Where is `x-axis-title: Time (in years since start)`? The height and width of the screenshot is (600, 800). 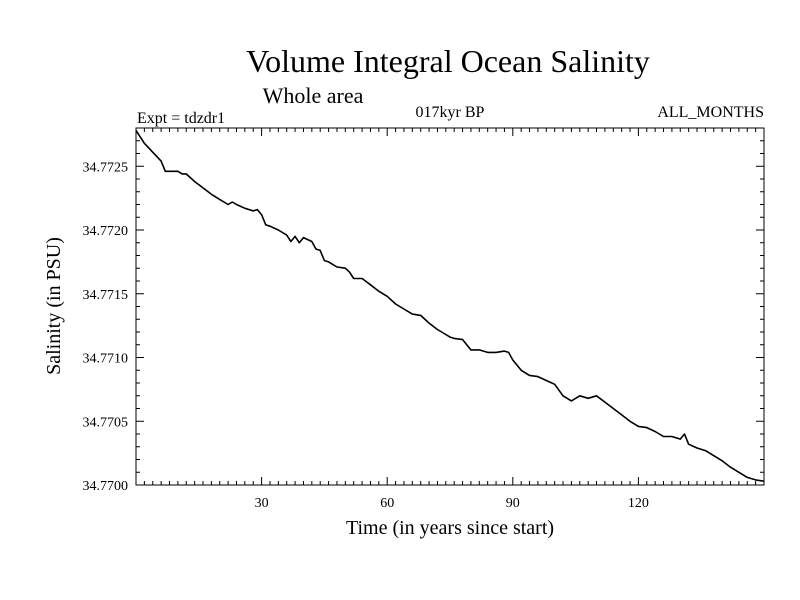 x-axis-title: Time (in years since start) is located at coordinates (450, 528).